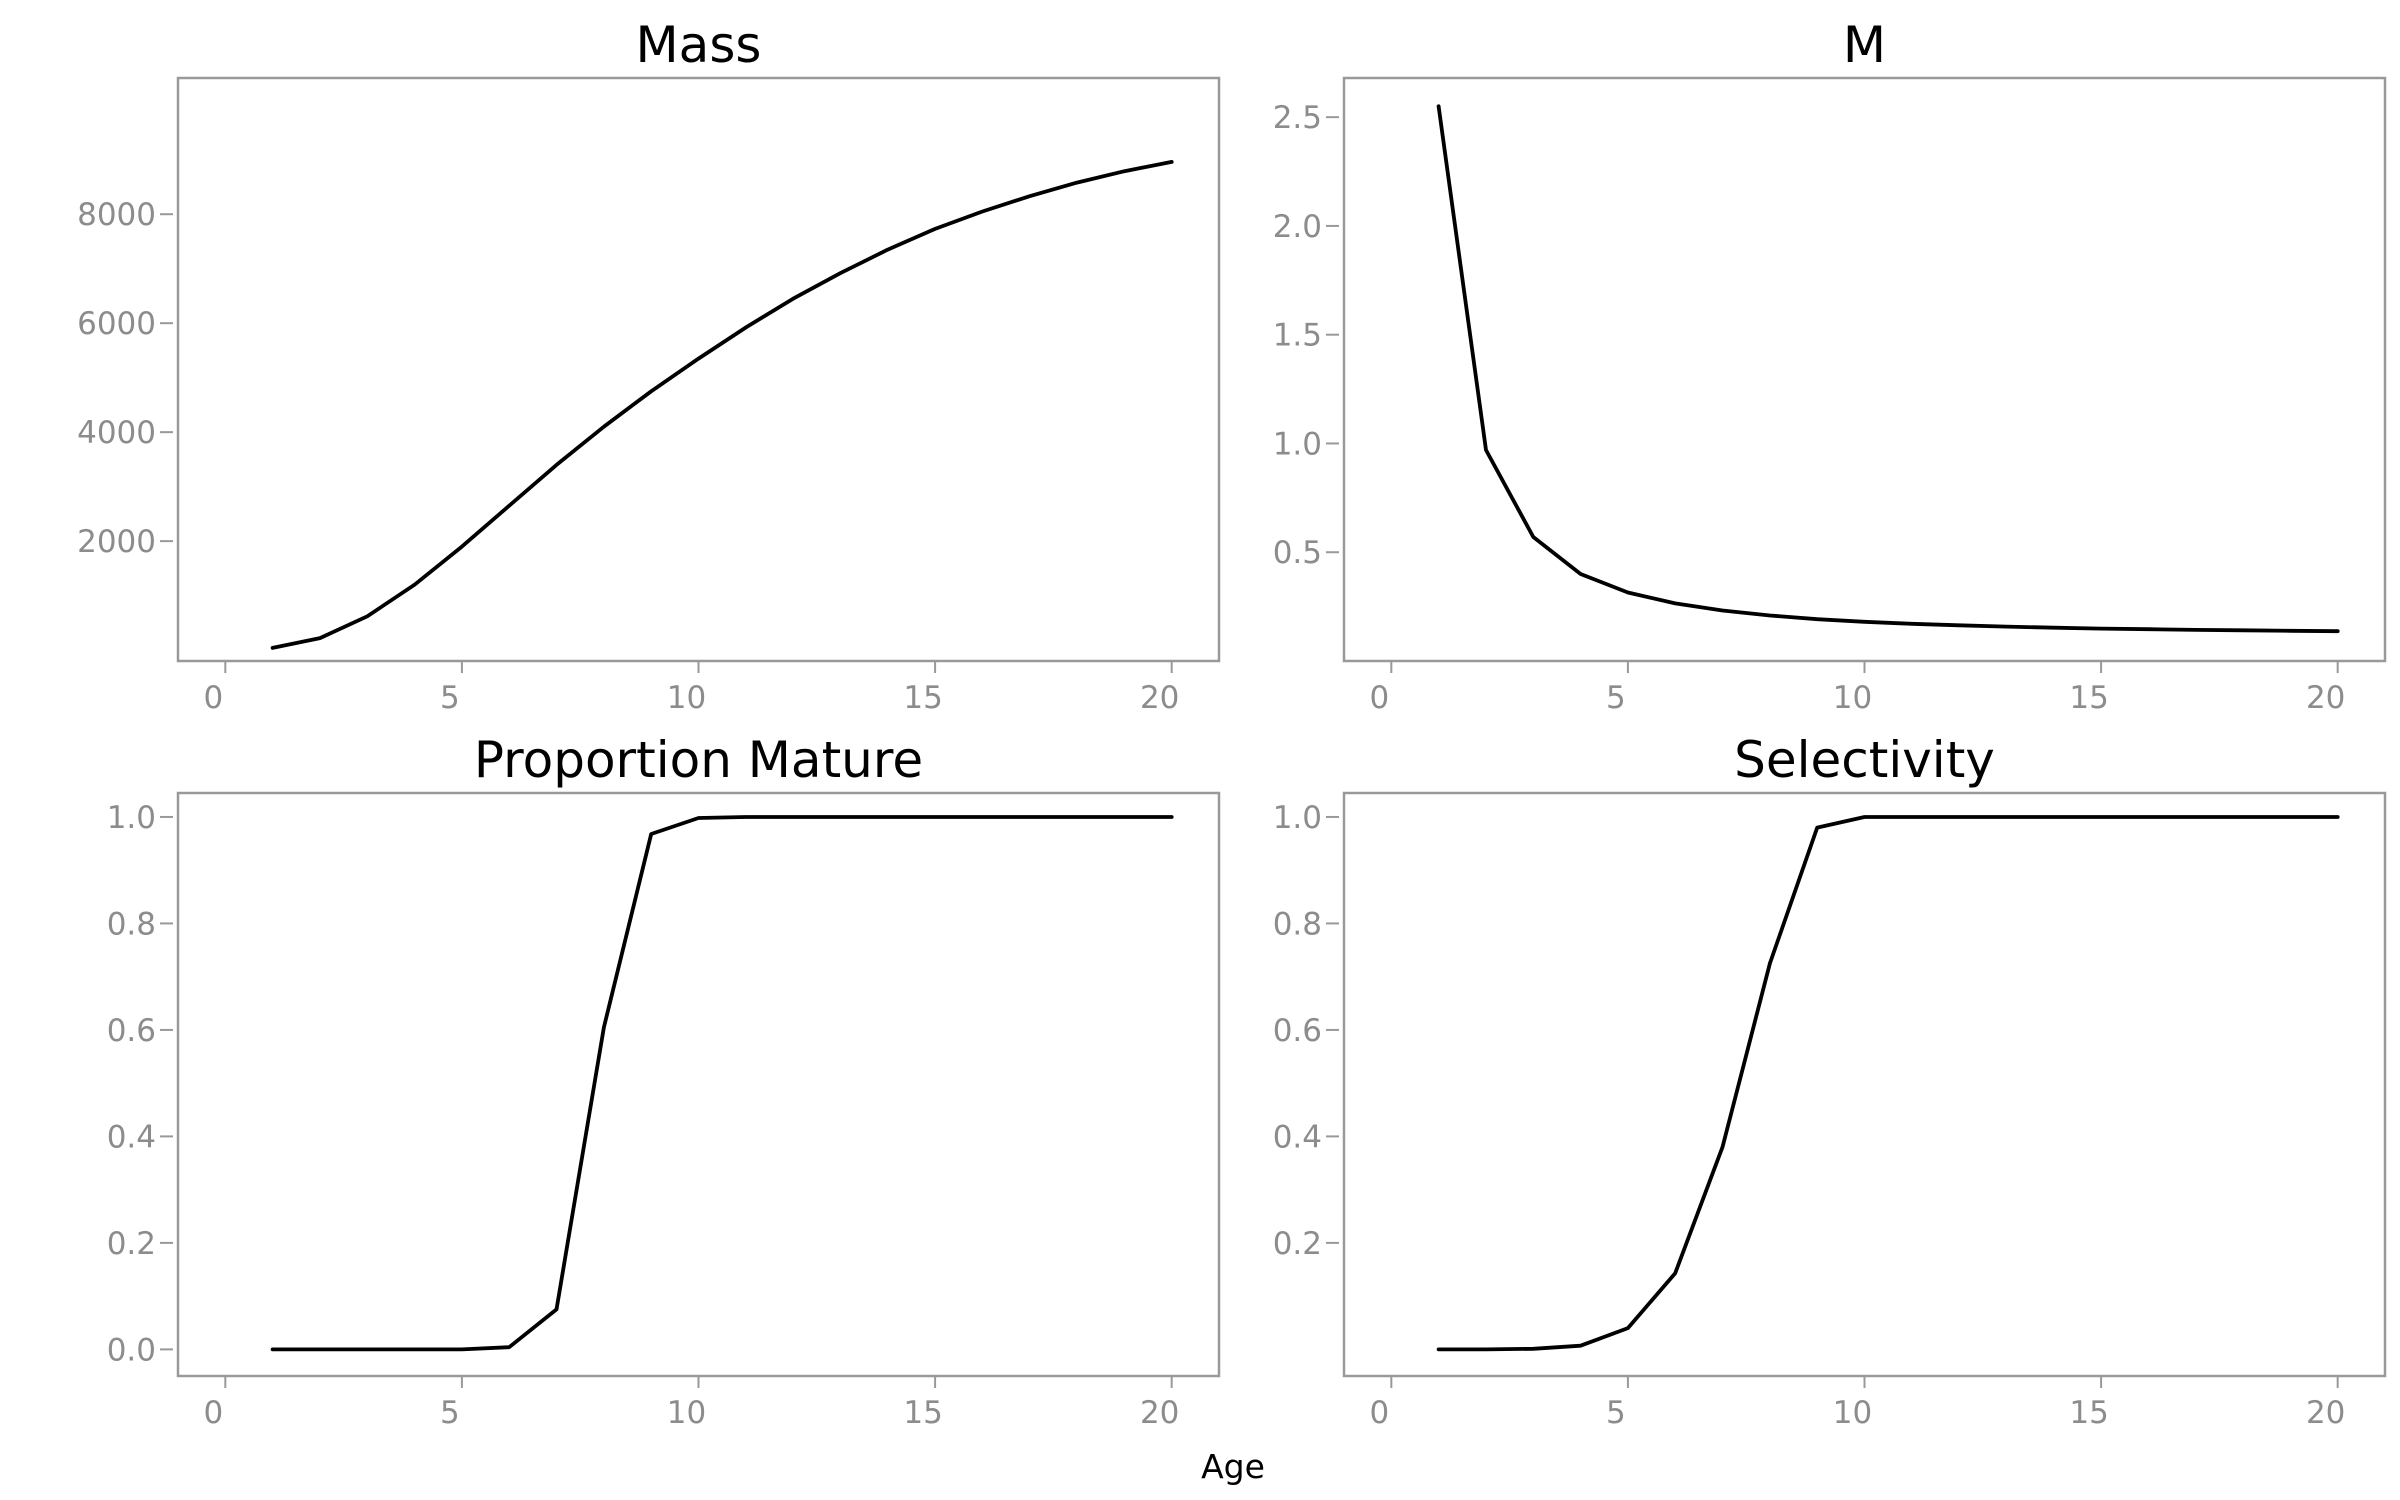 This screenshot has height=1500, width=2400. Describe the element at coordinates (1297, 818) in the screenshot. I see `selectivity-y-tick-label: 1.0` at that location.